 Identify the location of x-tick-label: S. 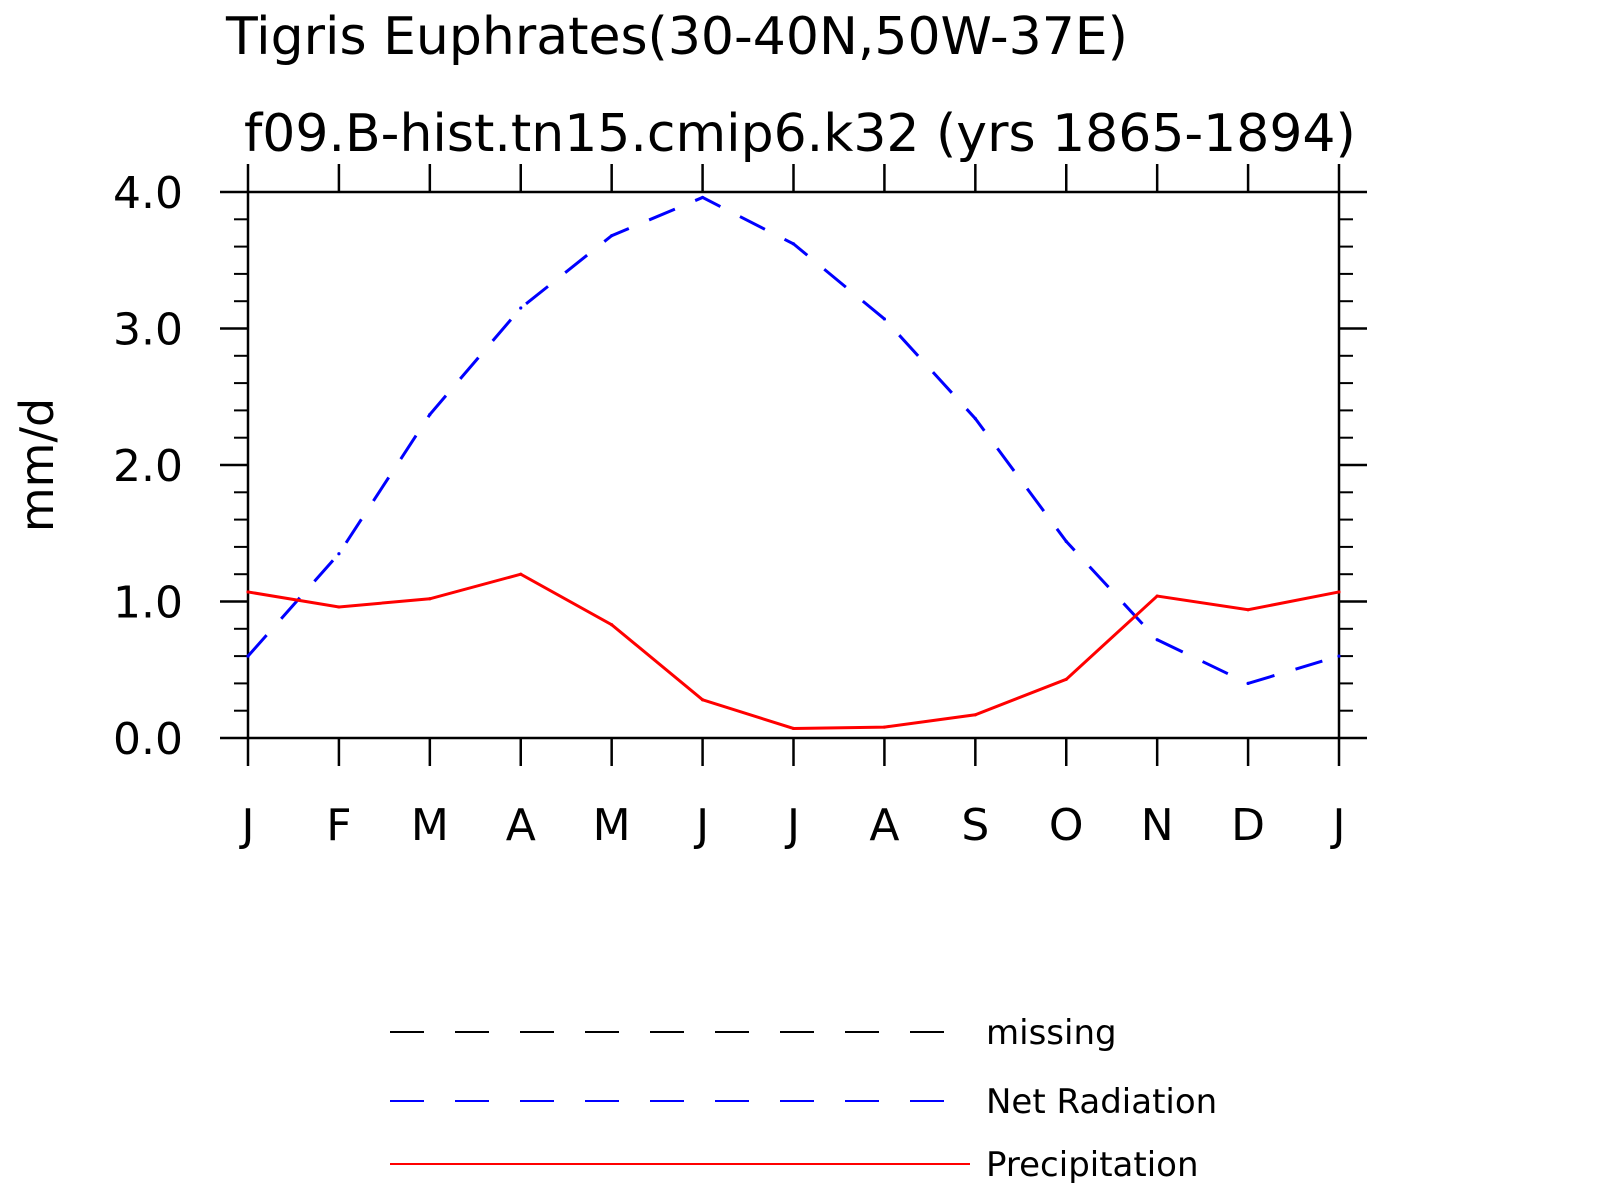
(975, 825).